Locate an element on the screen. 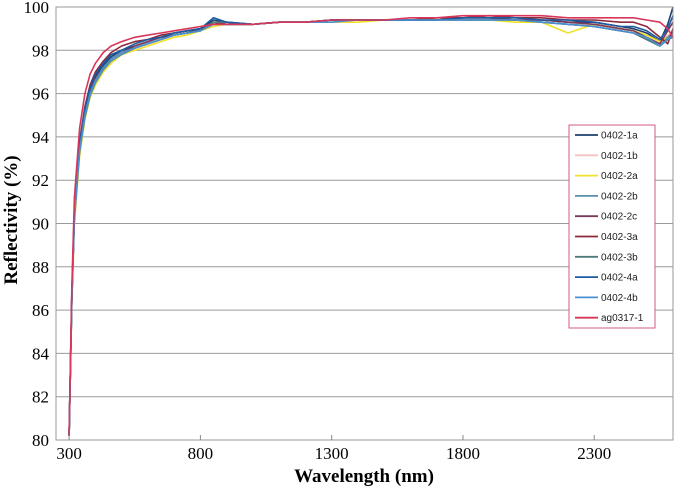 This screenshot has width=679, height=488. legend-label: ag0317-1 is located at coordinates (622, 318).